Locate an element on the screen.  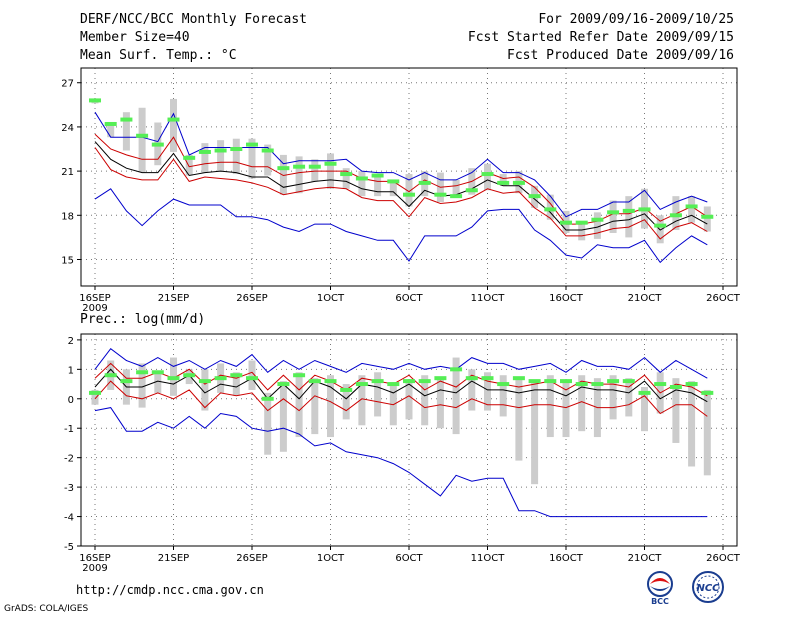
member-size-label: Member Size=40 is located at coordinates (135, 37).